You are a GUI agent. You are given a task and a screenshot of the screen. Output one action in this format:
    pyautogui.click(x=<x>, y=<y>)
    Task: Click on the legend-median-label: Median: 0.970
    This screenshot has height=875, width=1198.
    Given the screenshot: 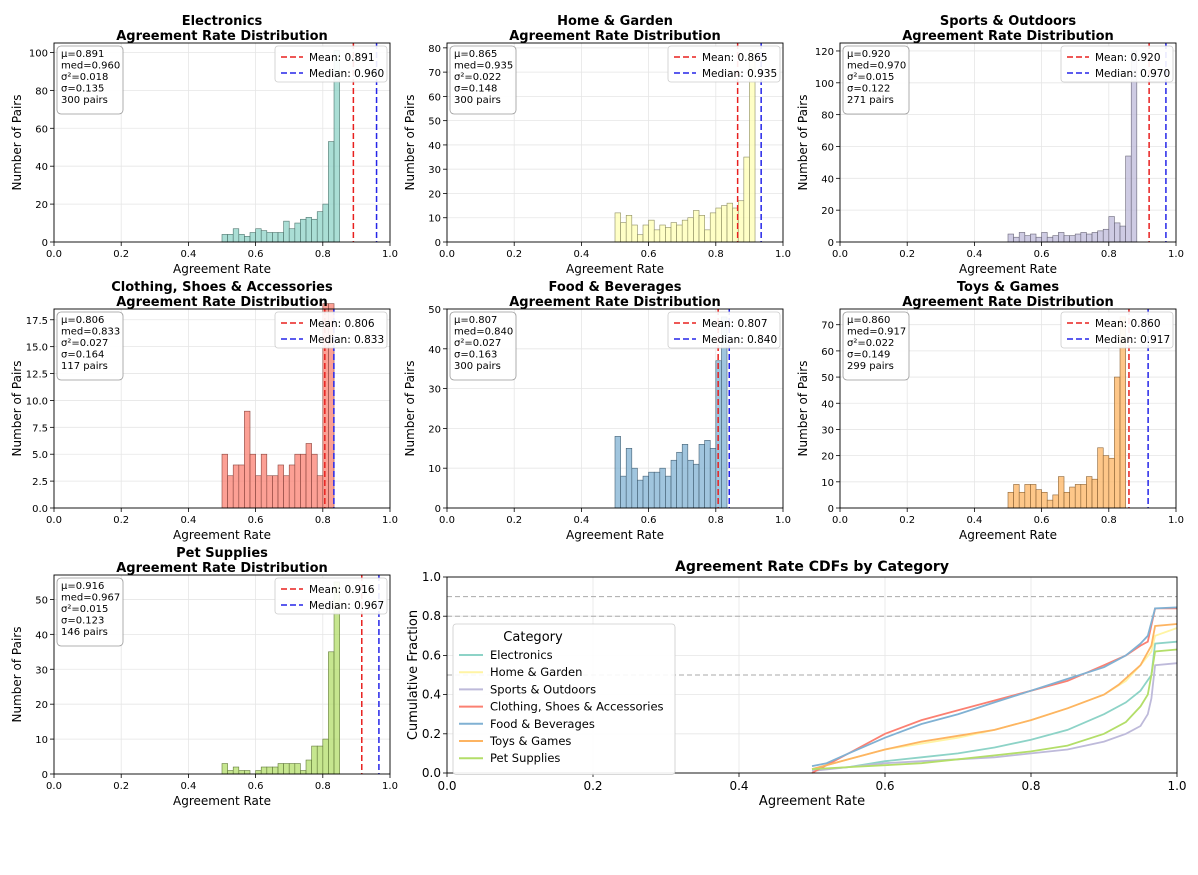 What is the action you would take?
    pyautogui.click(x=1132, y=74)
    